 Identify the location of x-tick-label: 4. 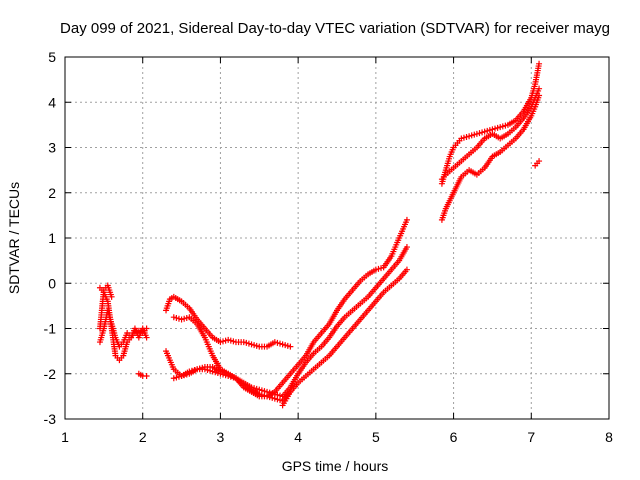
(298, 437).